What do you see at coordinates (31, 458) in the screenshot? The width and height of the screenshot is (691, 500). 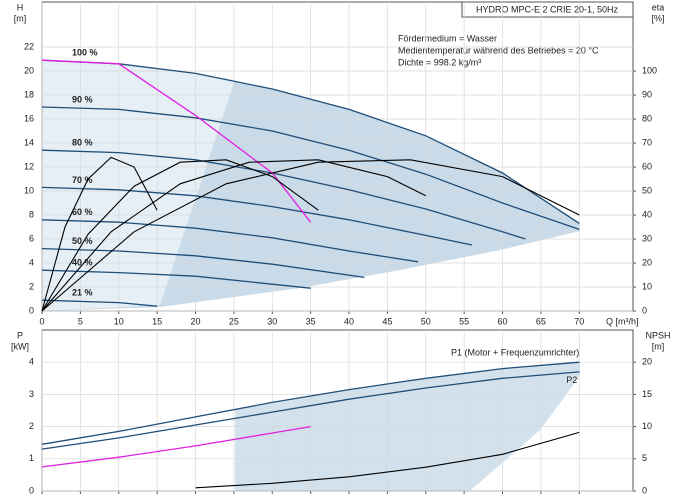 I see `y-tick-label: 1` at bounding box center [31, 458].